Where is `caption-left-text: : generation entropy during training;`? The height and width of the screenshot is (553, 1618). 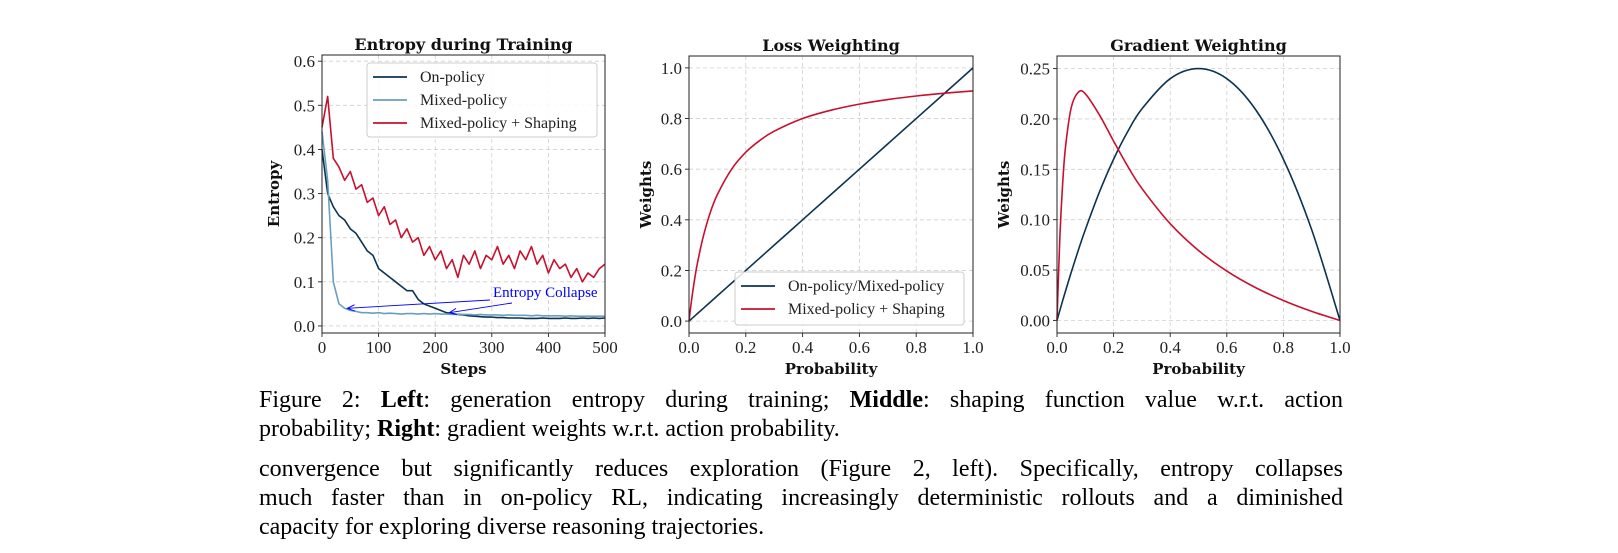
caption-left-text: : generation entropy during training; is located at coordinates (636, 400).